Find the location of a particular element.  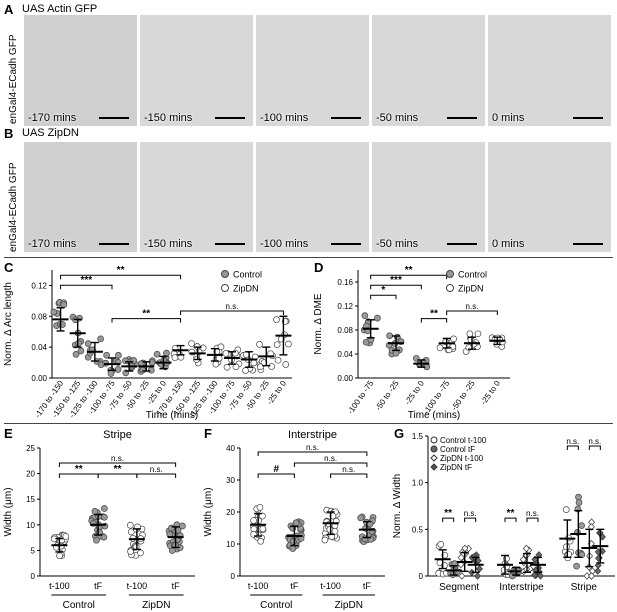

chart-title: Stripe is located at coordinates (117, 435).